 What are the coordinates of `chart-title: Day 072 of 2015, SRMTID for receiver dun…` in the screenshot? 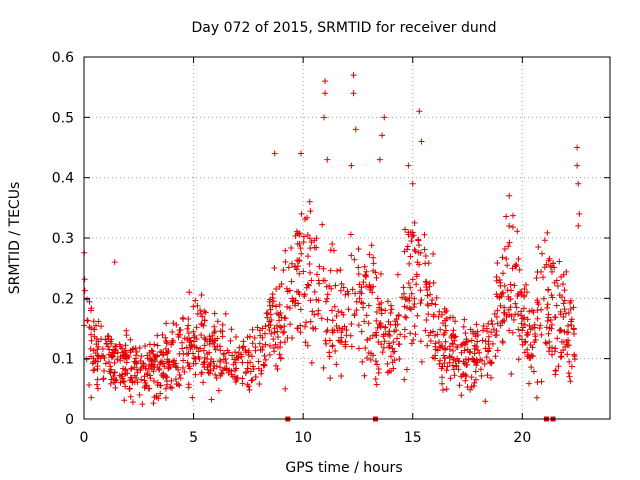 It's located at (344, 28).